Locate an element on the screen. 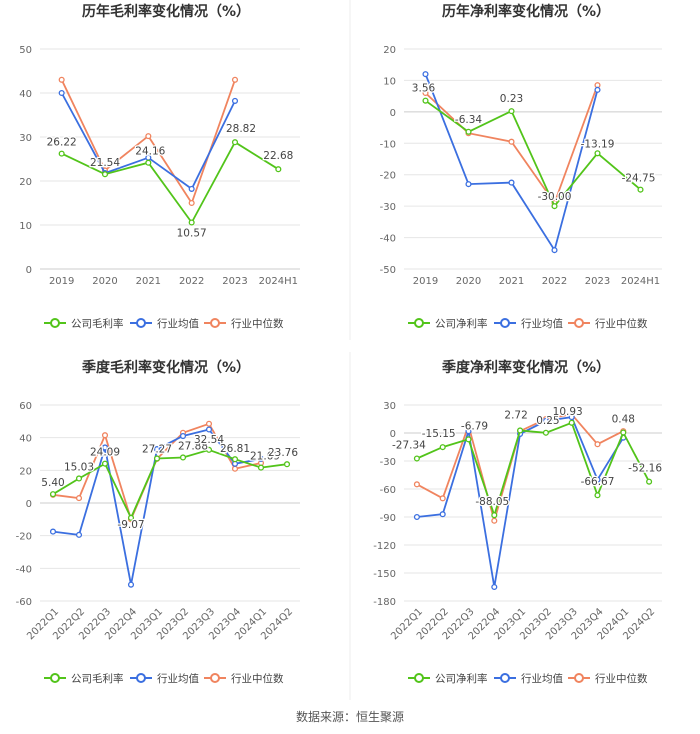 The image size is (700, 734). annual-gross-data-label: 28.82 is located at coordinates (241, 129).